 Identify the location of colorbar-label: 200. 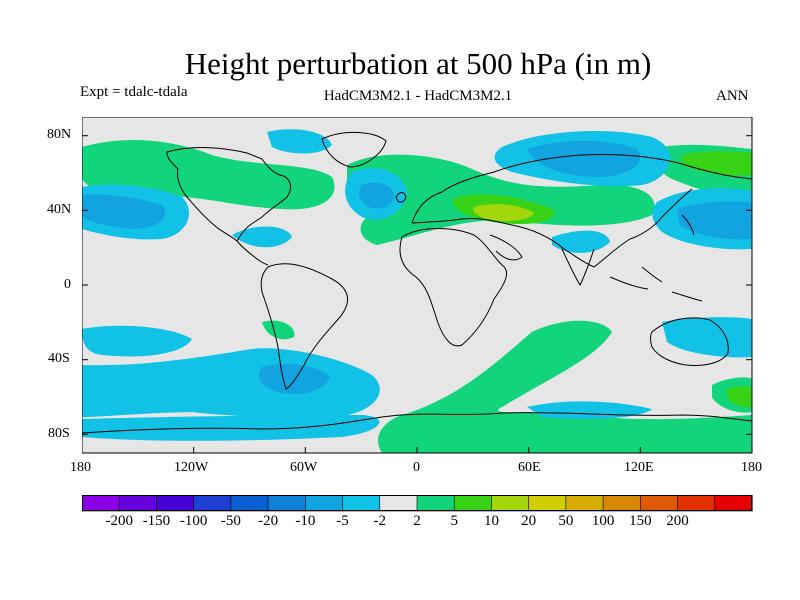
(677, 521).